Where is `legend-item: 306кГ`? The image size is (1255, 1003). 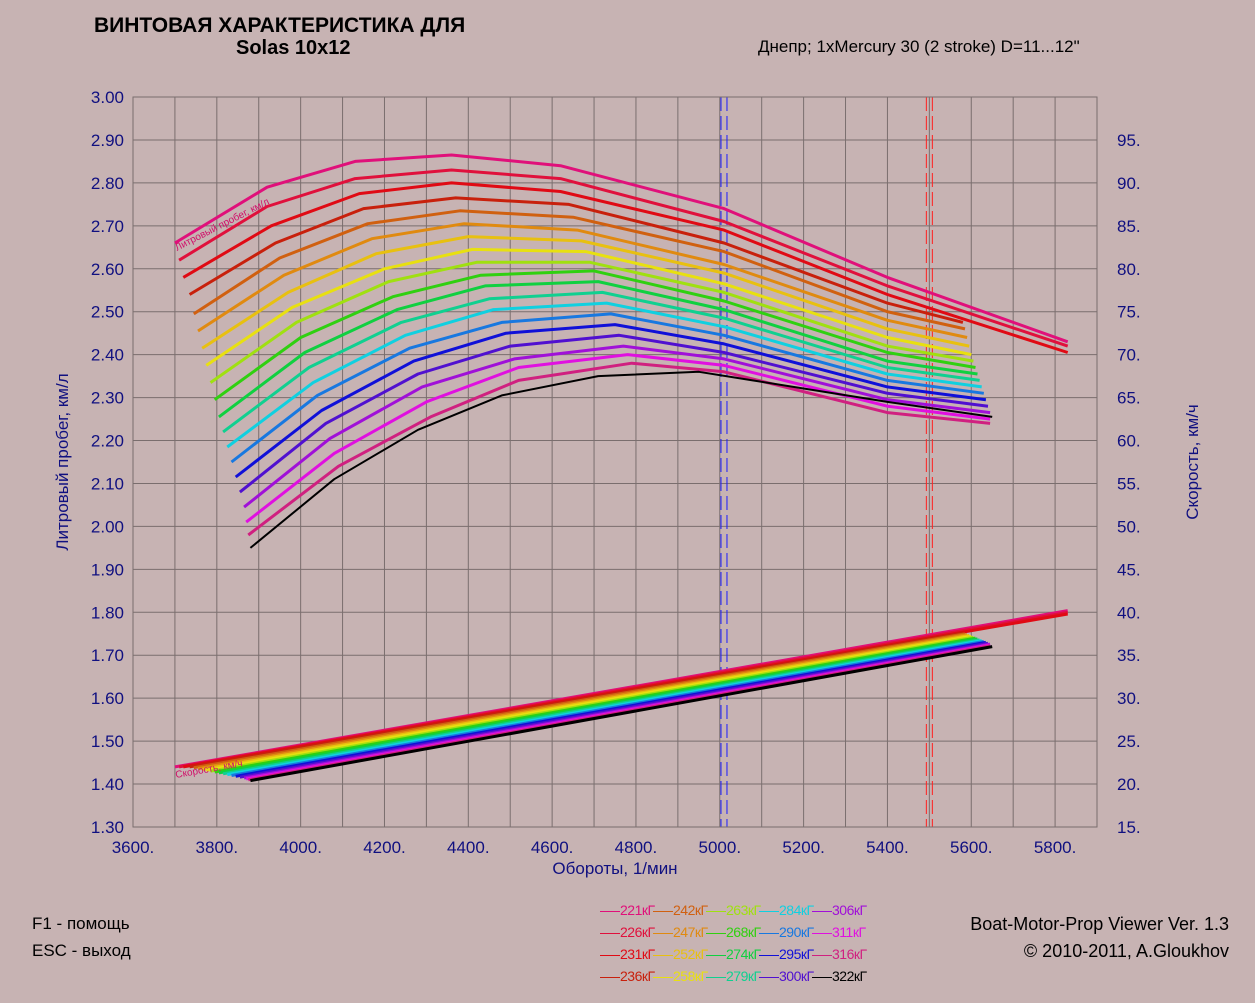 legend-item: 306кГ is located at coordinates (839, 910).